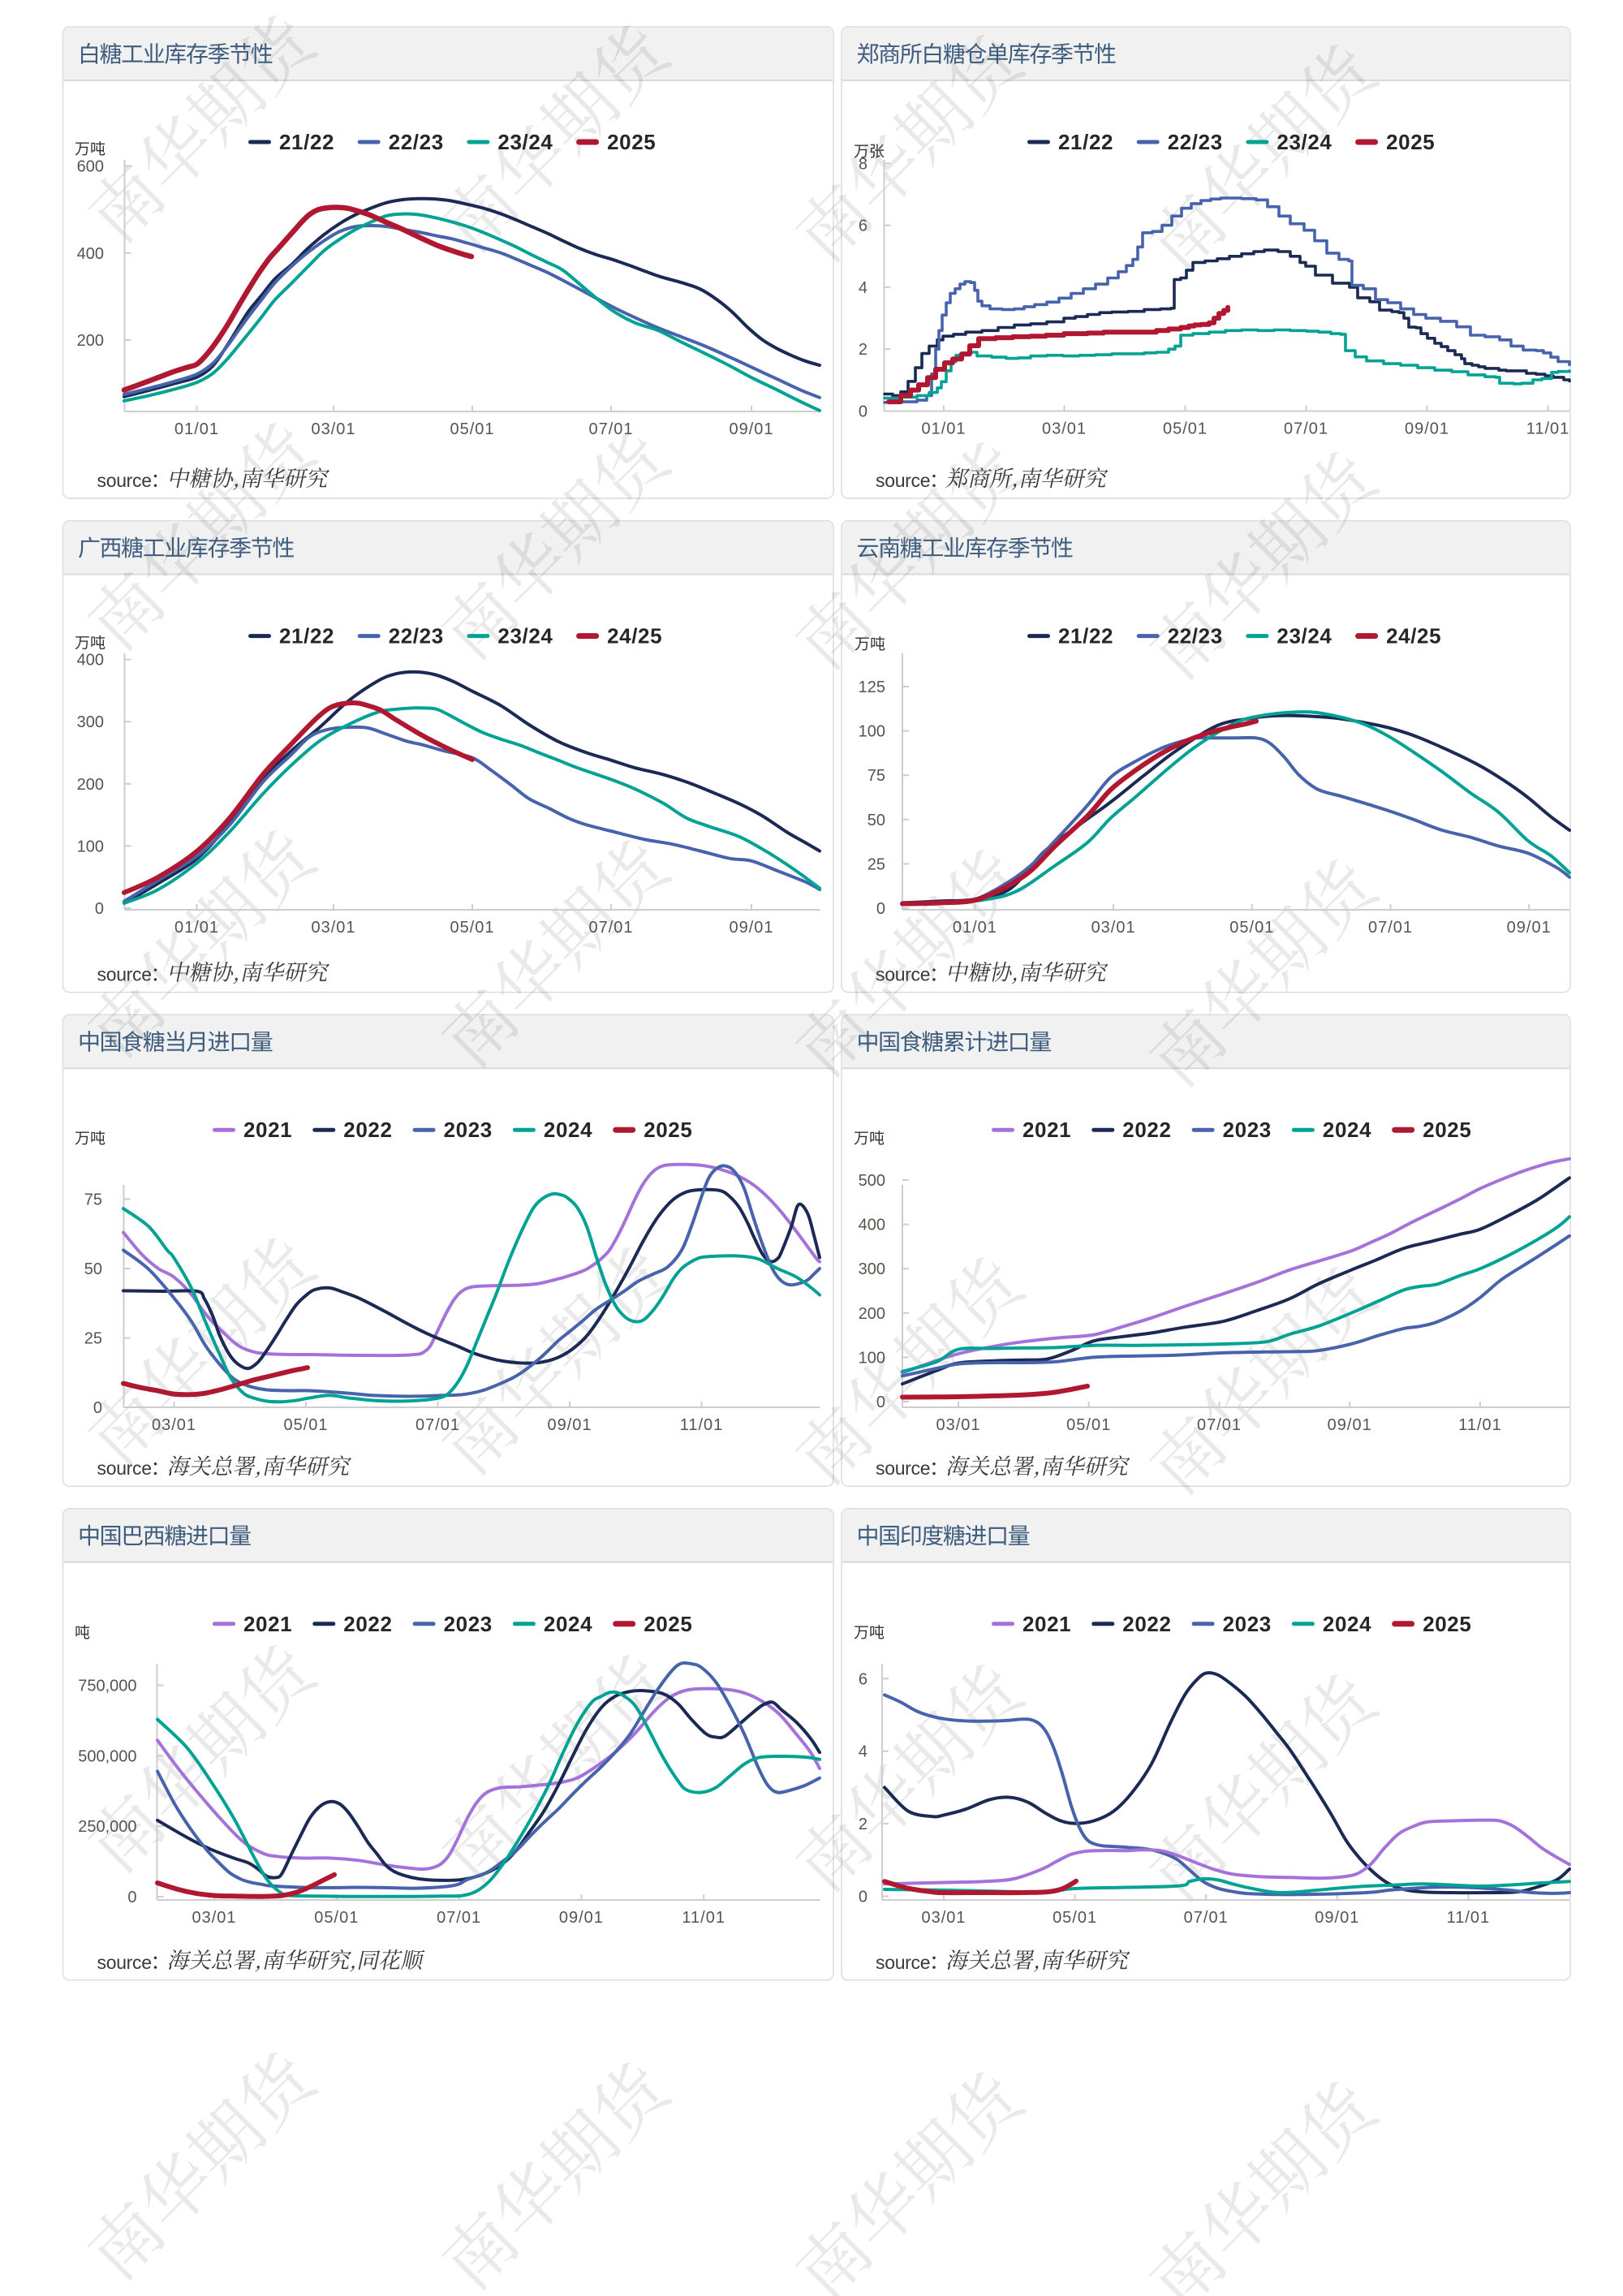  Describe the element at coordinates (872, 687) in the screenshot. I see `svg-text: 125` at that location.